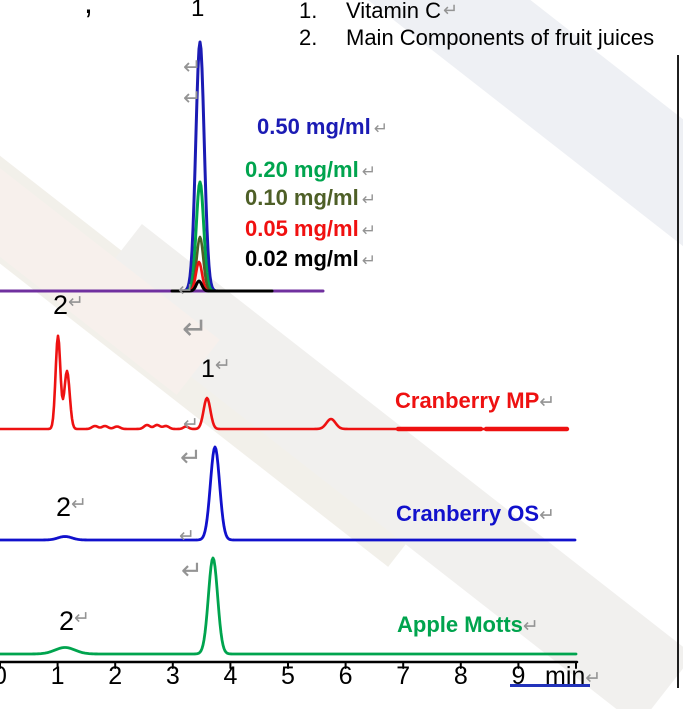 The width and height of the screenshot is (683, 709). I want to click on legend-item-2: 2. Main Components of fruit juices, so click(476, 37).